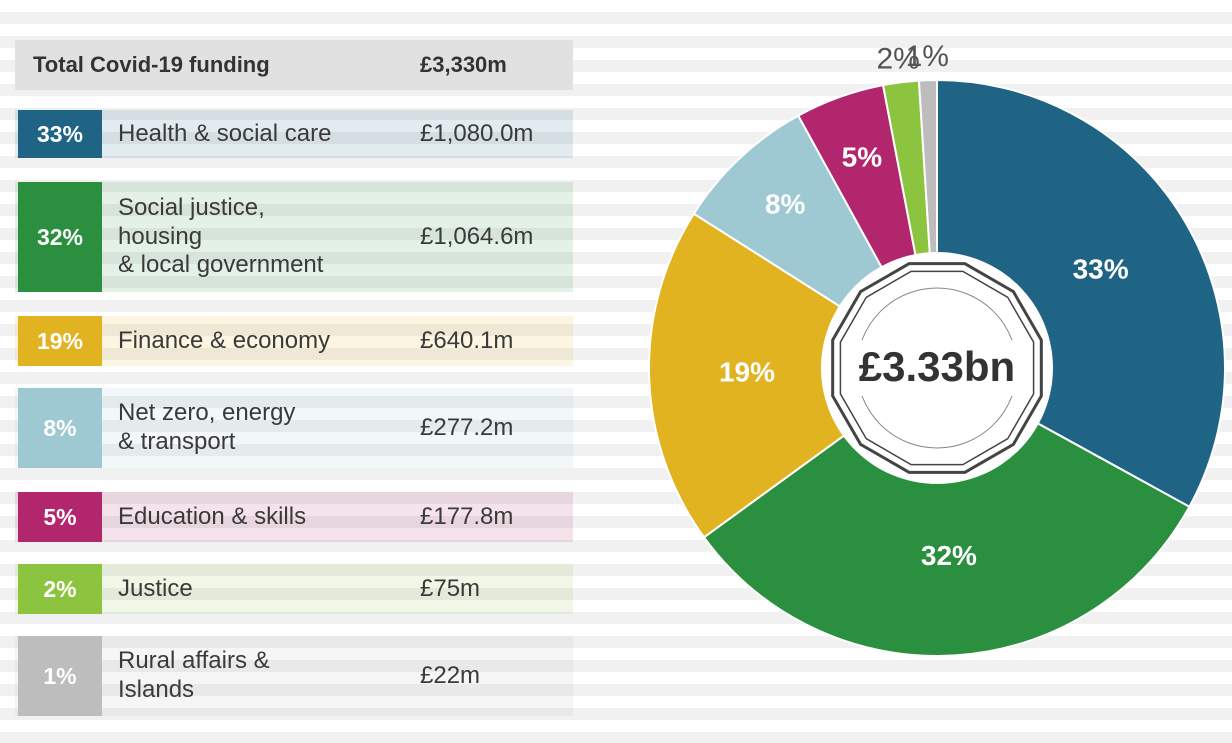  Describe the element at coordinates (785, 204) in the screenshot. I see `slice-label: 8%` at that location.